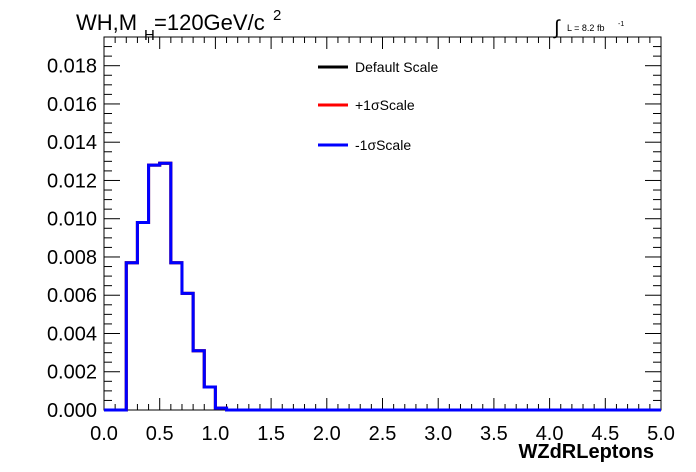 Image resolution: width=696 pixels, height=472 pixels. I want to click on lumi-integral: ∫, so click(557, 28).